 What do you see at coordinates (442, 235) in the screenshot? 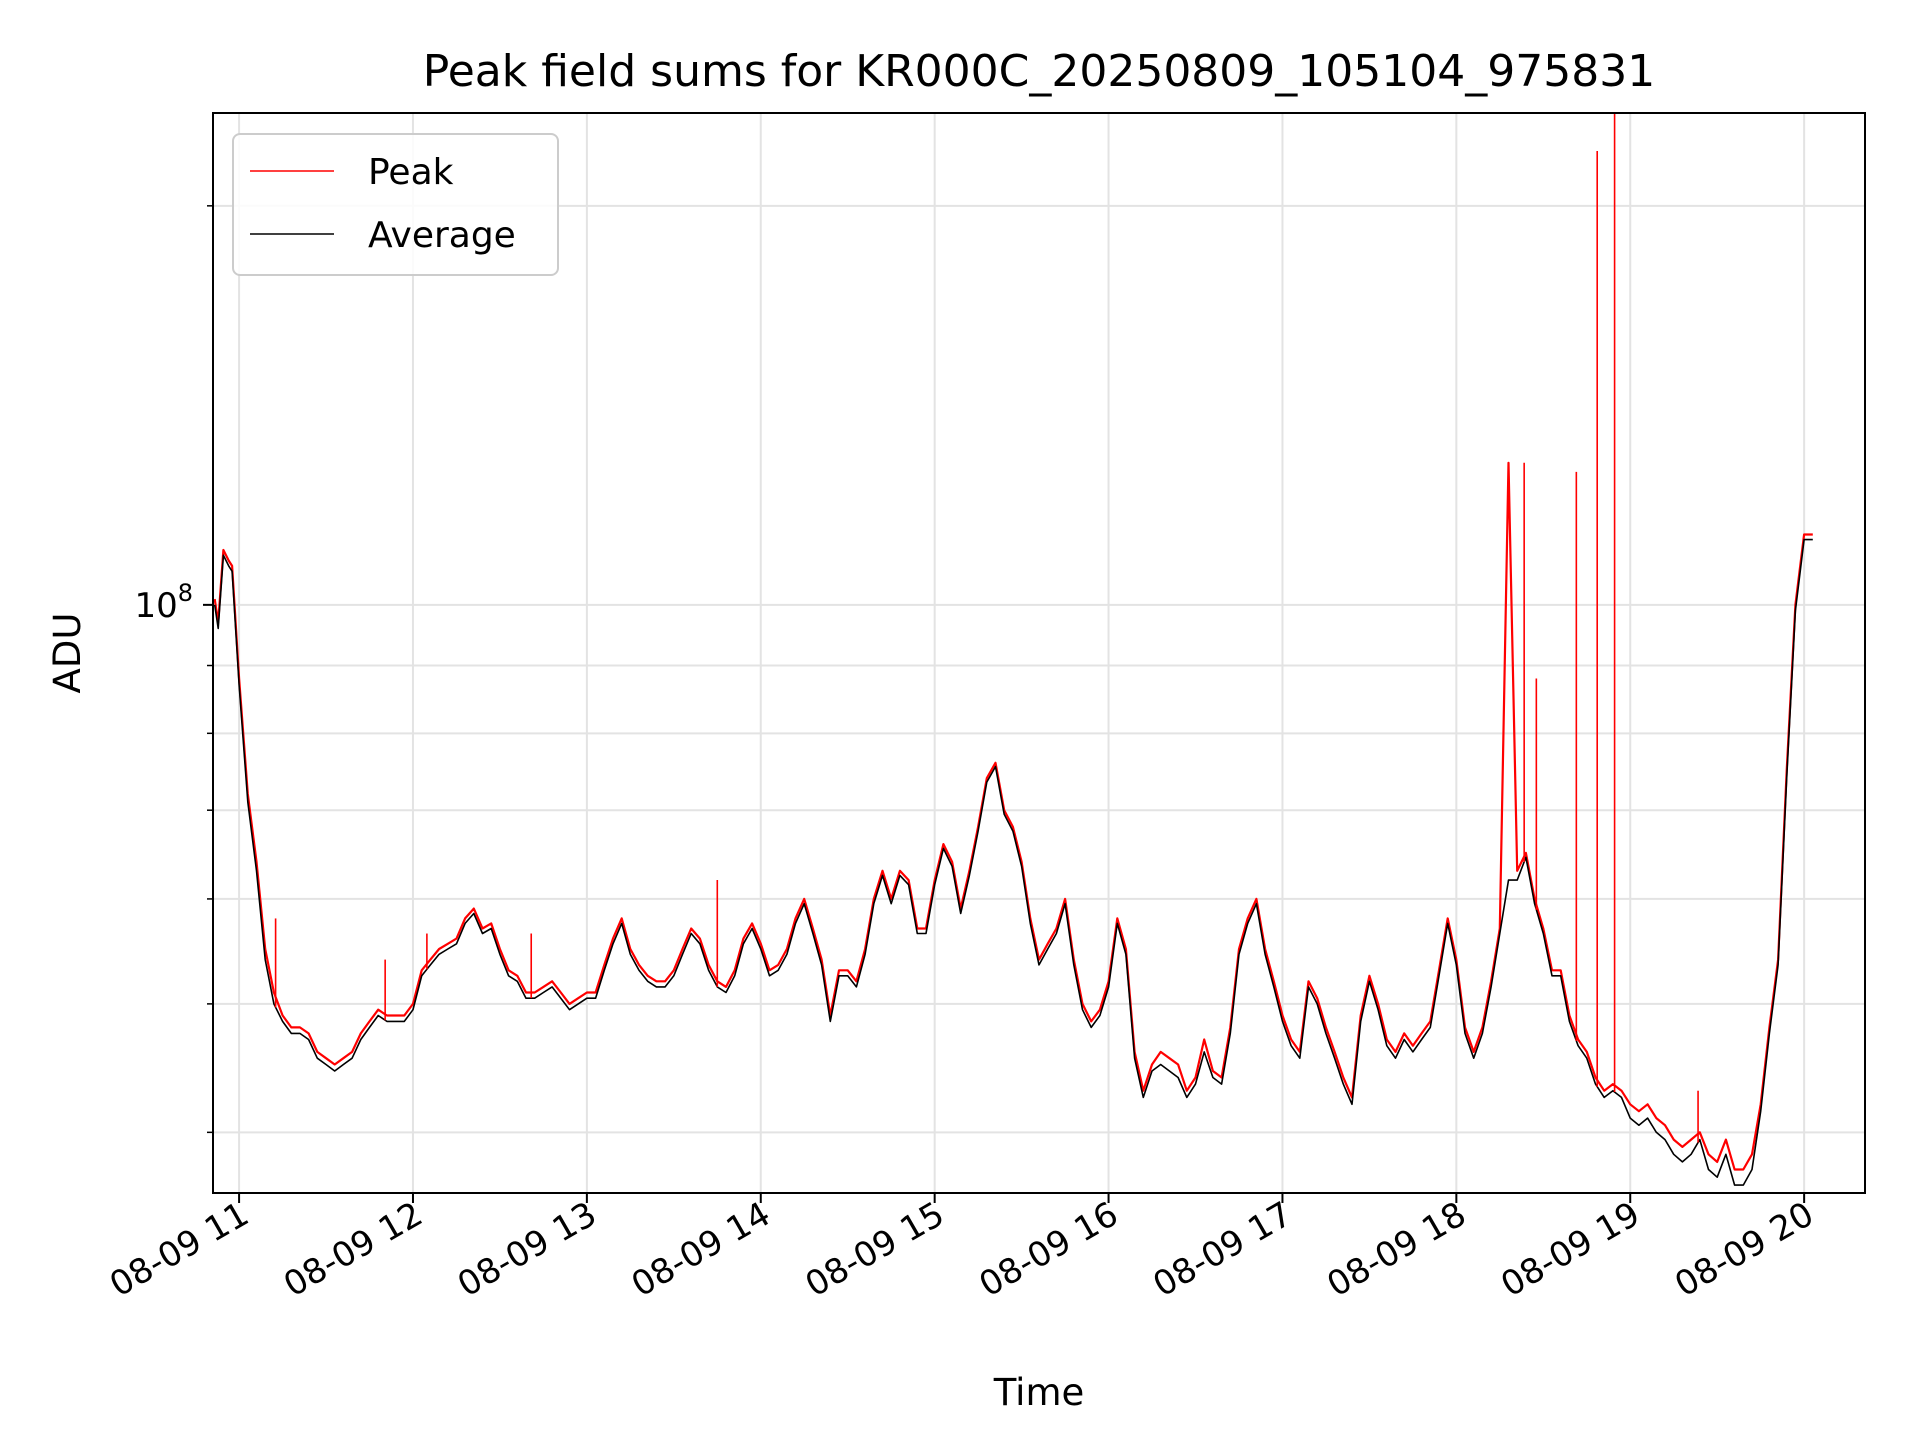
I see `legend-label-average: Average` at bounding box center [442, 235].